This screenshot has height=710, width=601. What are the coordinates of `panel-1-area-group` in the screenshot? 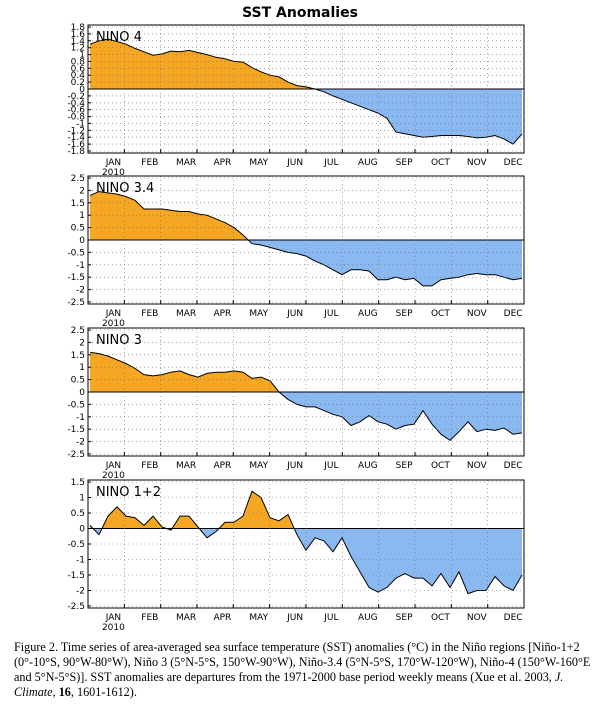 It's located at (306, 91).